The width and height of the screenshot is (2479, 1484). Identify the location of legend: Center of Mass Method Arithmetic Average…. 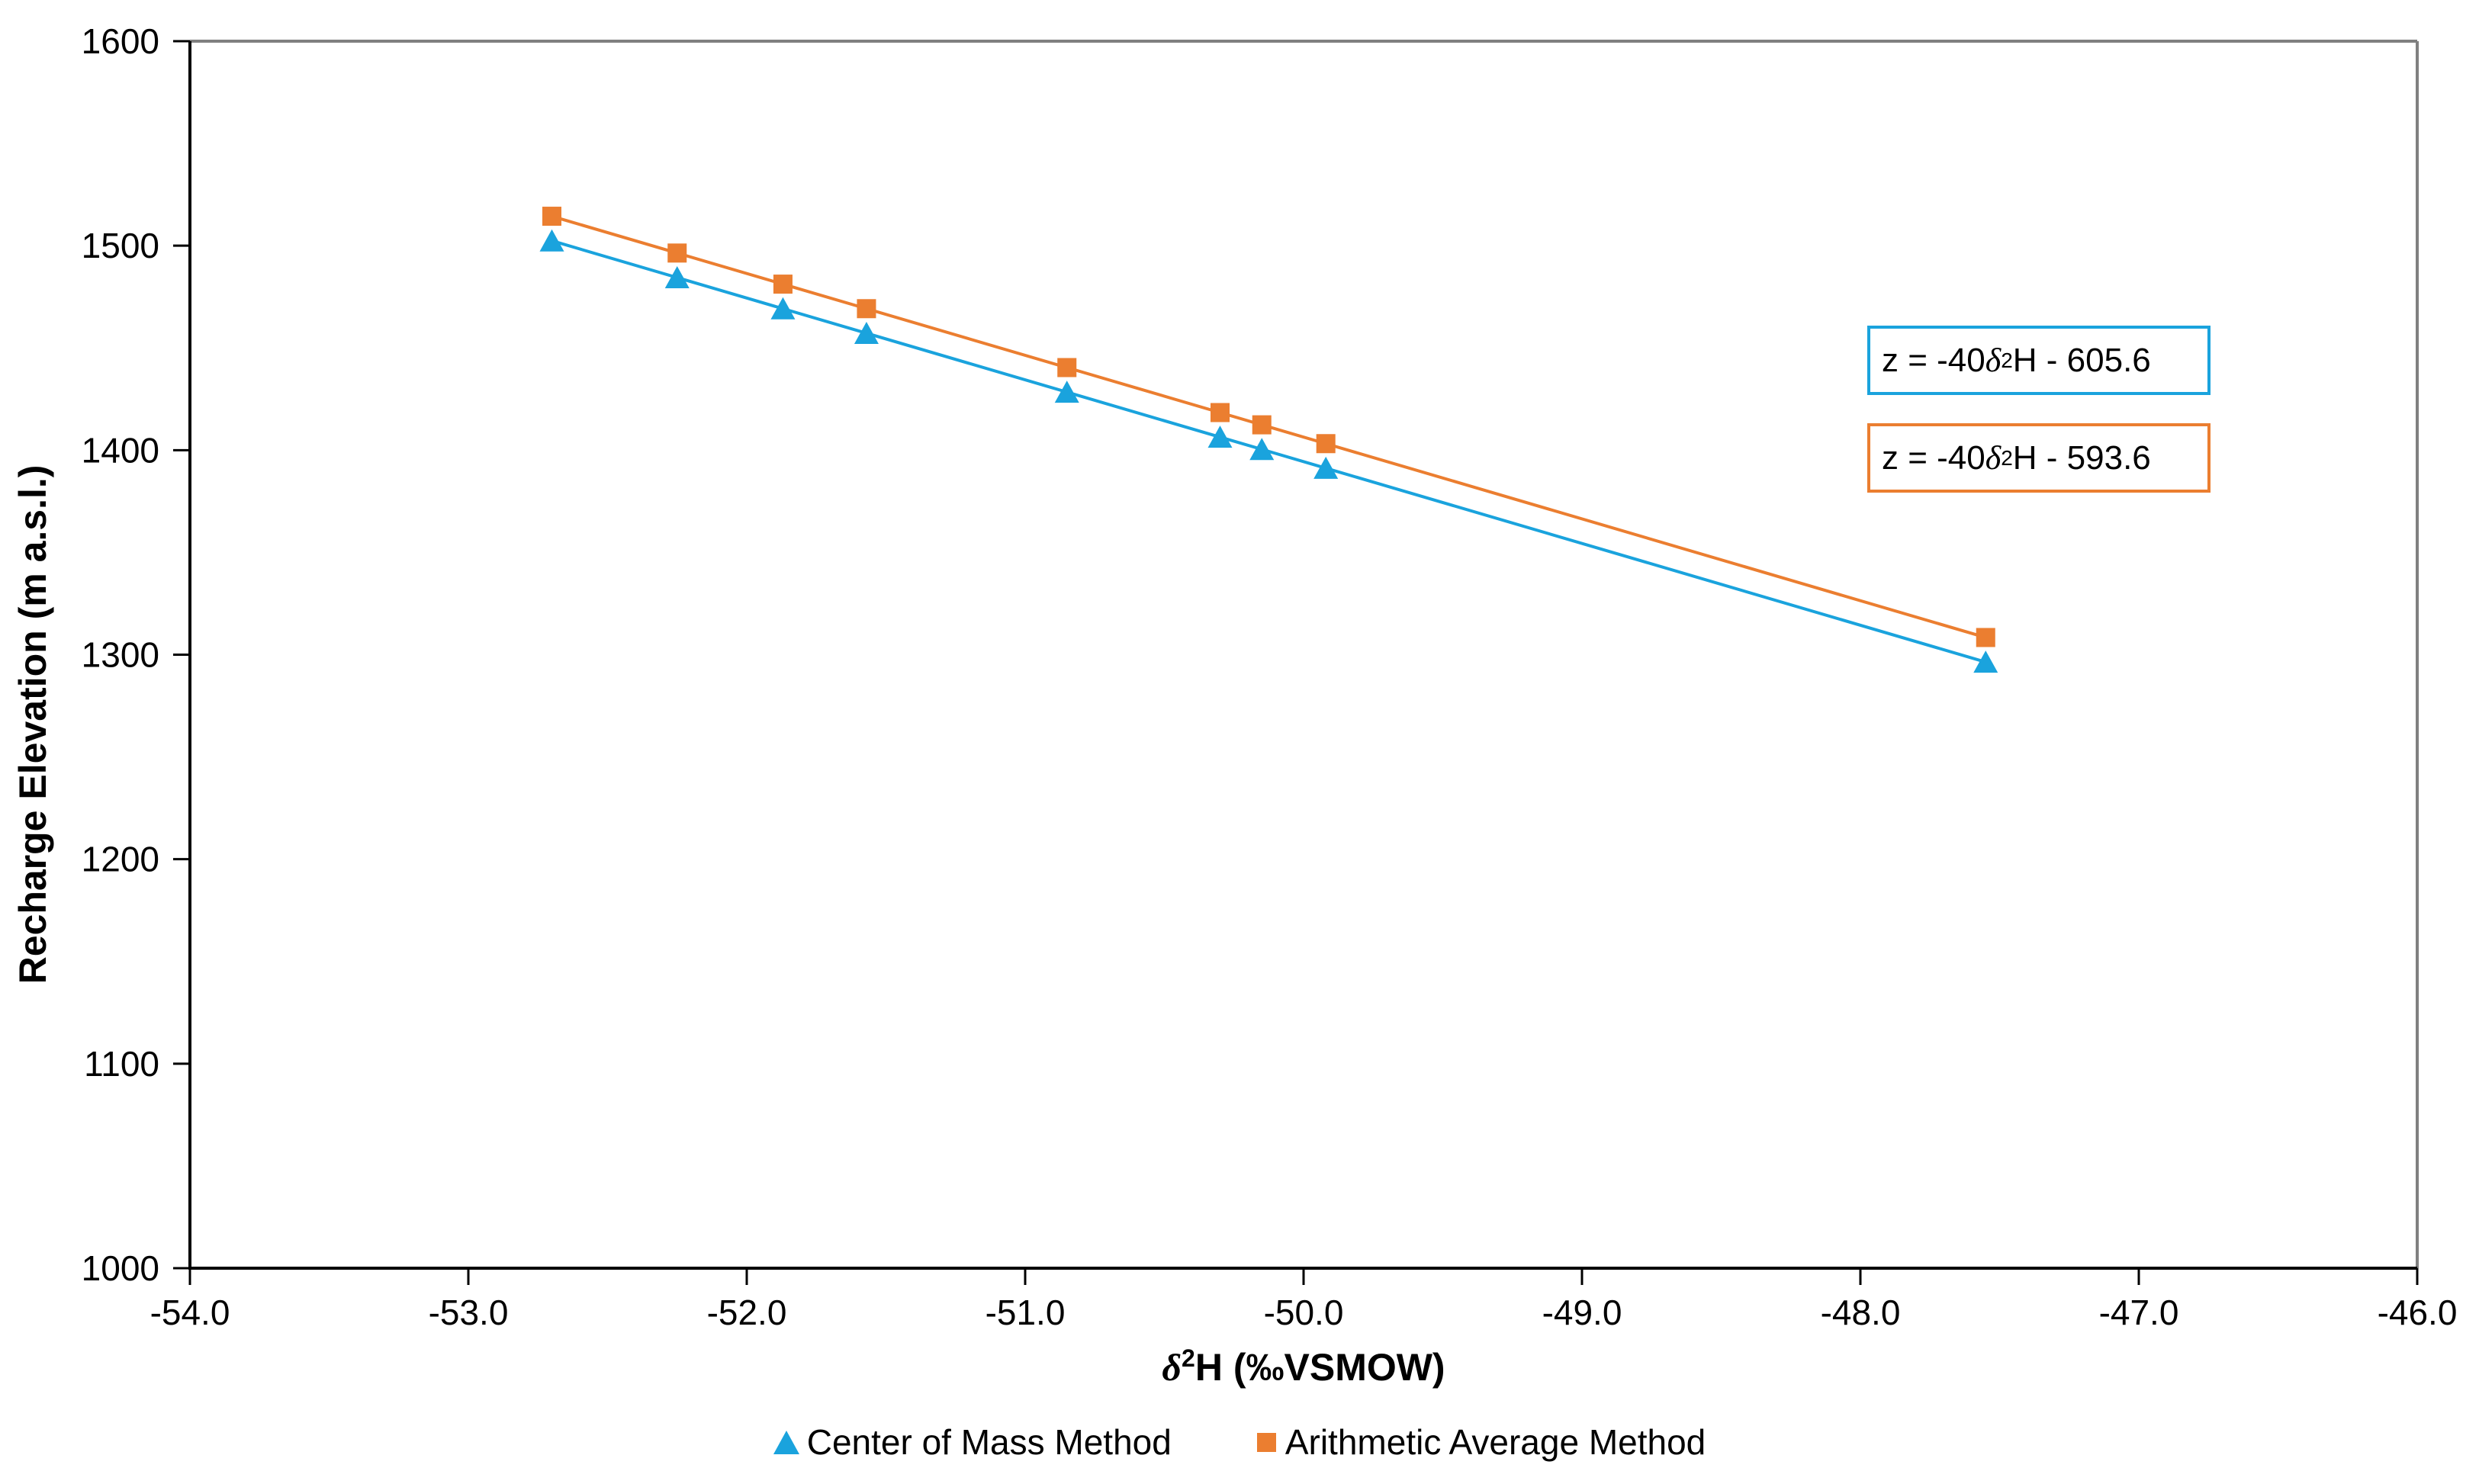
(1239, 1442).